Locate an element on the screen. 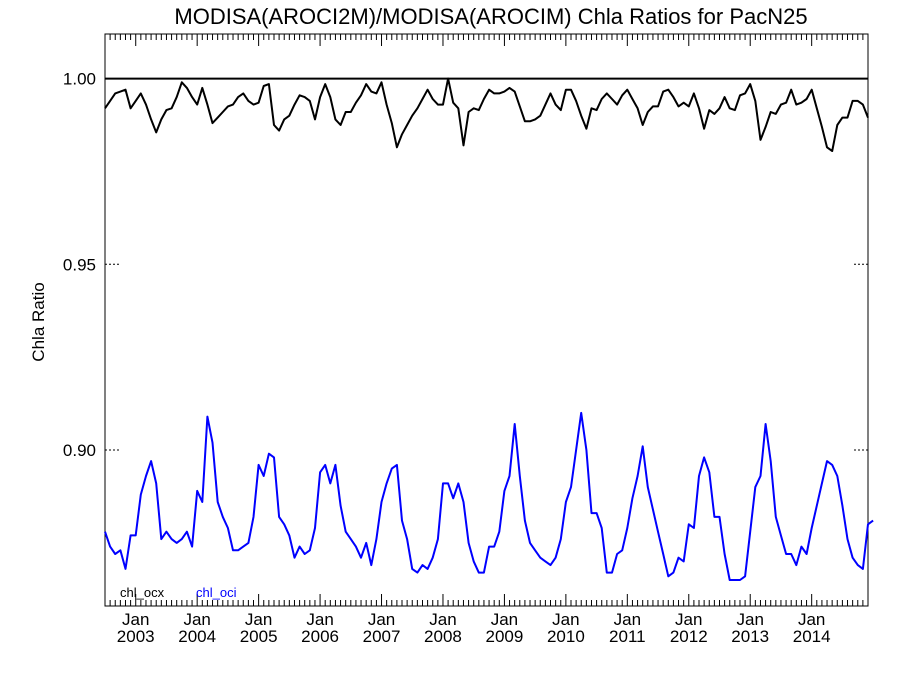 This screenshot has width=900, height=675. x-tick-year-label: 2009 is located at coordinates (505, 636).